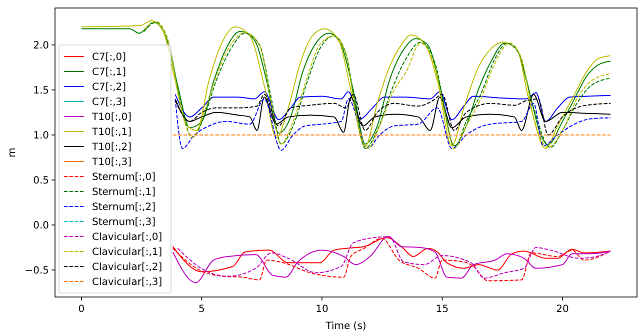  Describe the element at coordinates (127, 252) in the screenshot. I see `legend-label: Clavicular[:,1]` at that location.